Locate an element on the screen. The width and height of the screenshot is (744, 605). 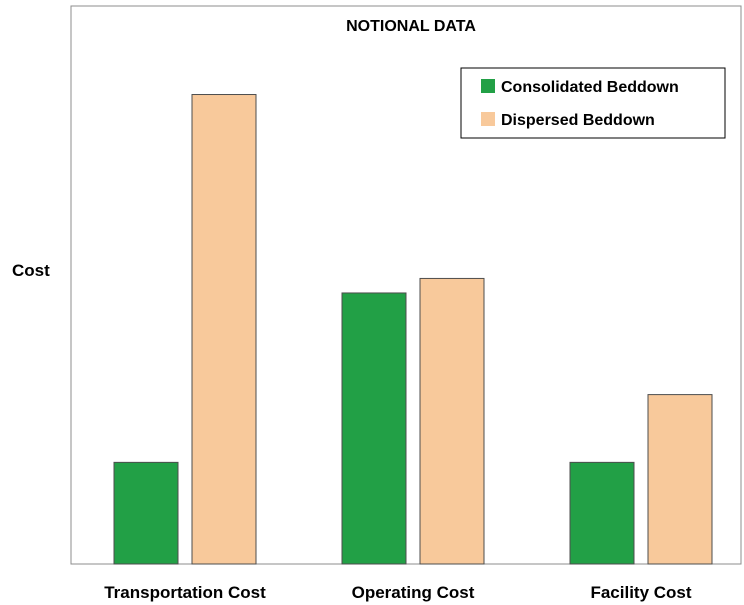
legend-label-dispersed: Dispersed Beddown is located at coordinates (578, 120).